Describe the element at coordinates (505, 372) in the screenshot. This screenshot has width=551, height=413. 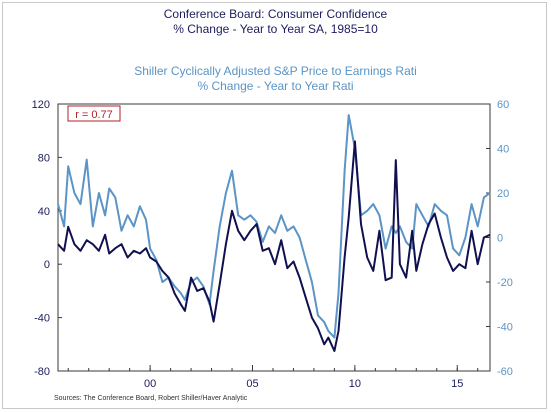
I see `right-tick-label: -60` at that location.